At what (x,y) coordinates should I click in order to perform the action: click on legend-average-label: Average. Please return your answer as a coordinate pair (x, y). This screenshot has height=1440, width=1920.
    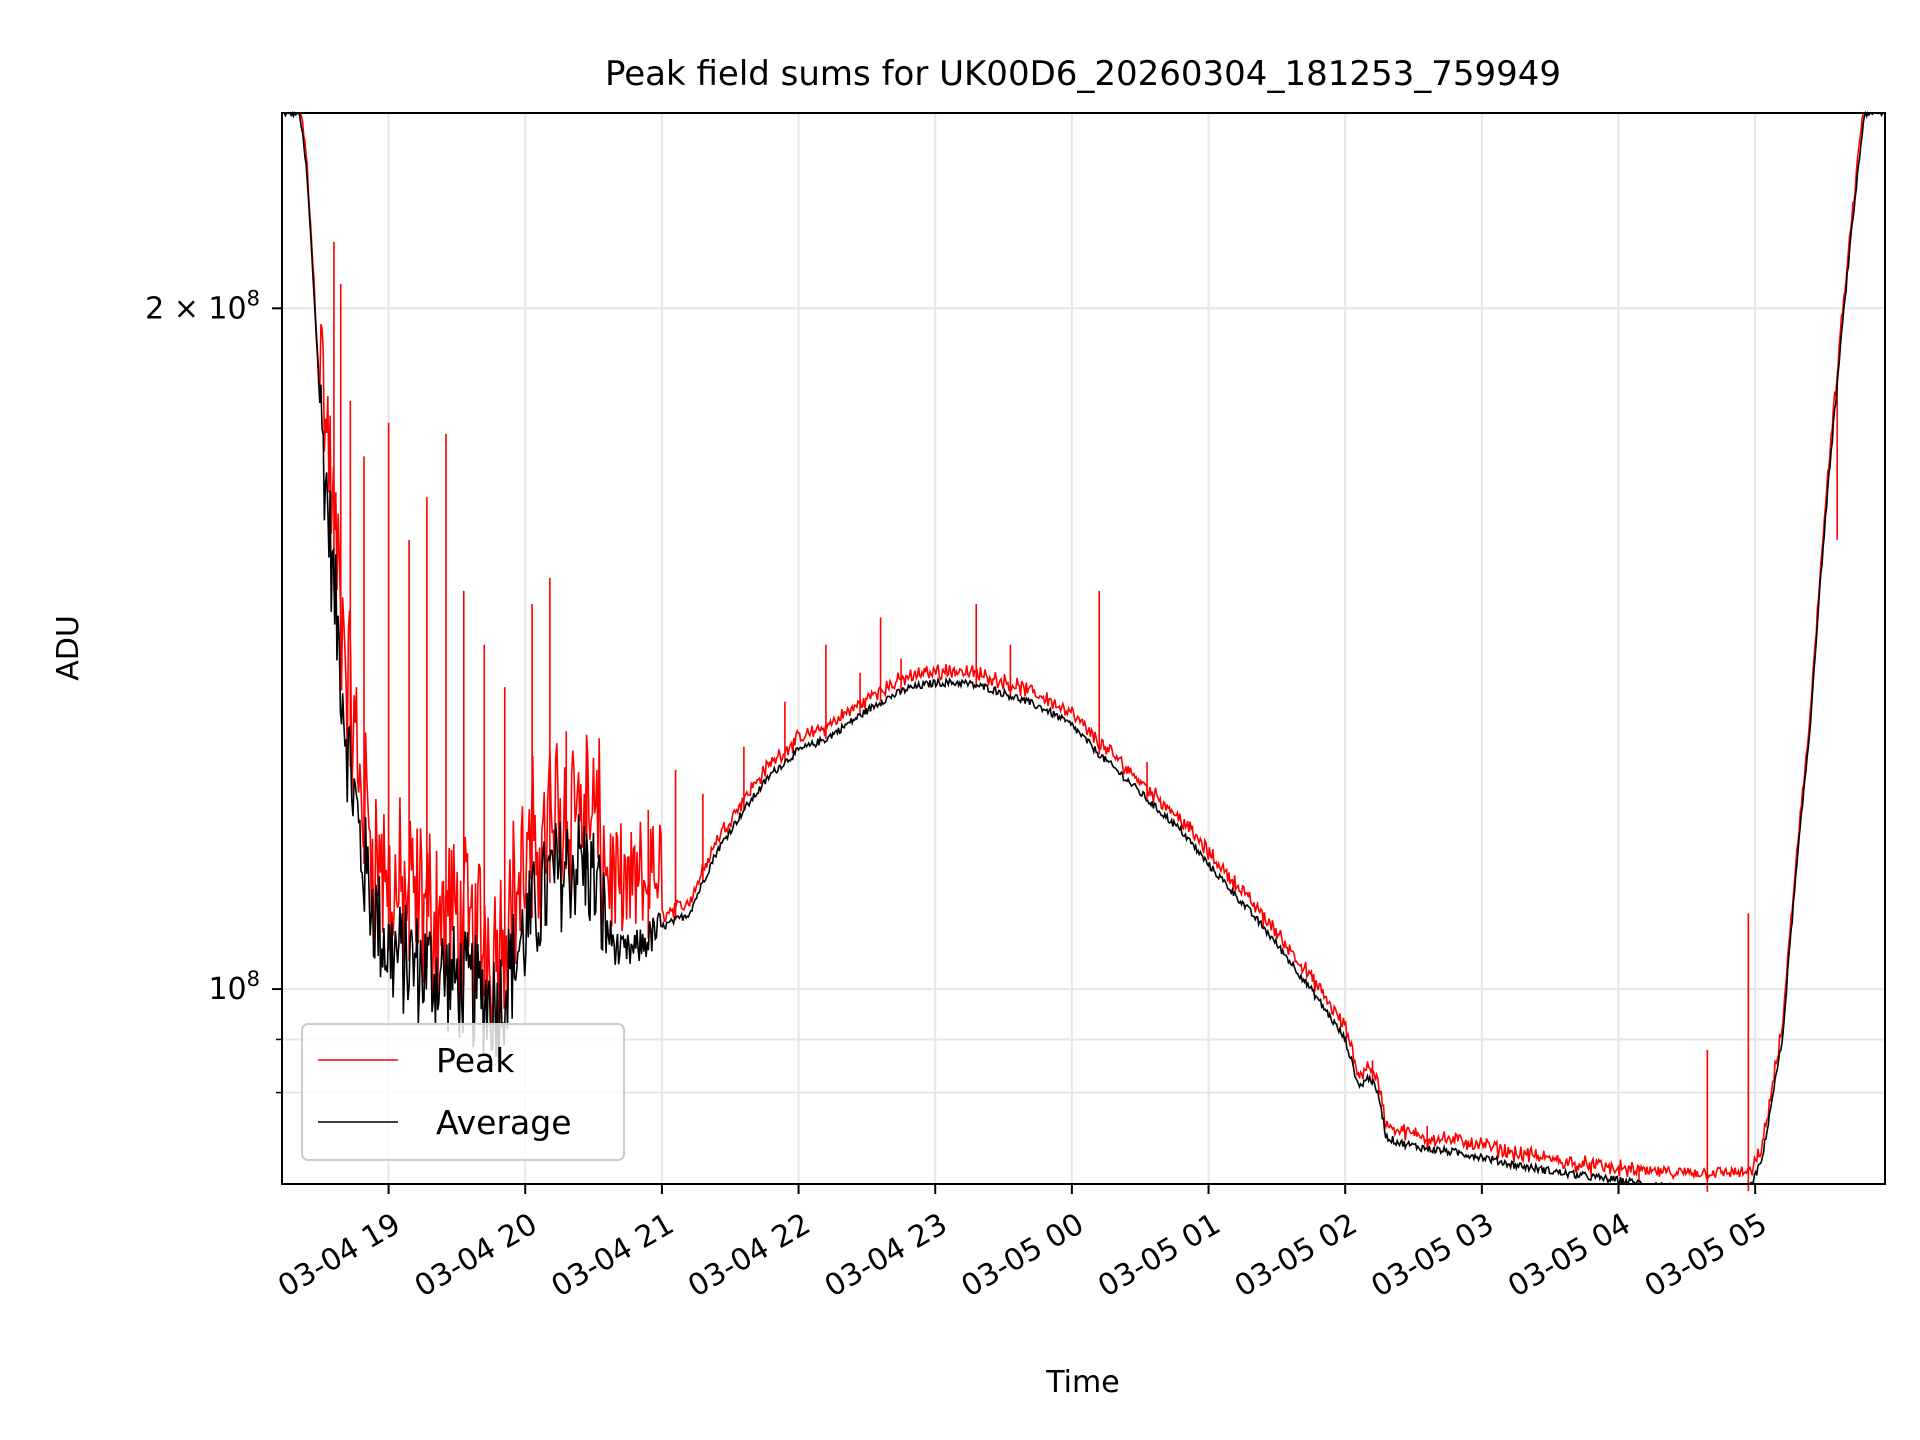
    Looking at the image, I should click on (504, 1122).